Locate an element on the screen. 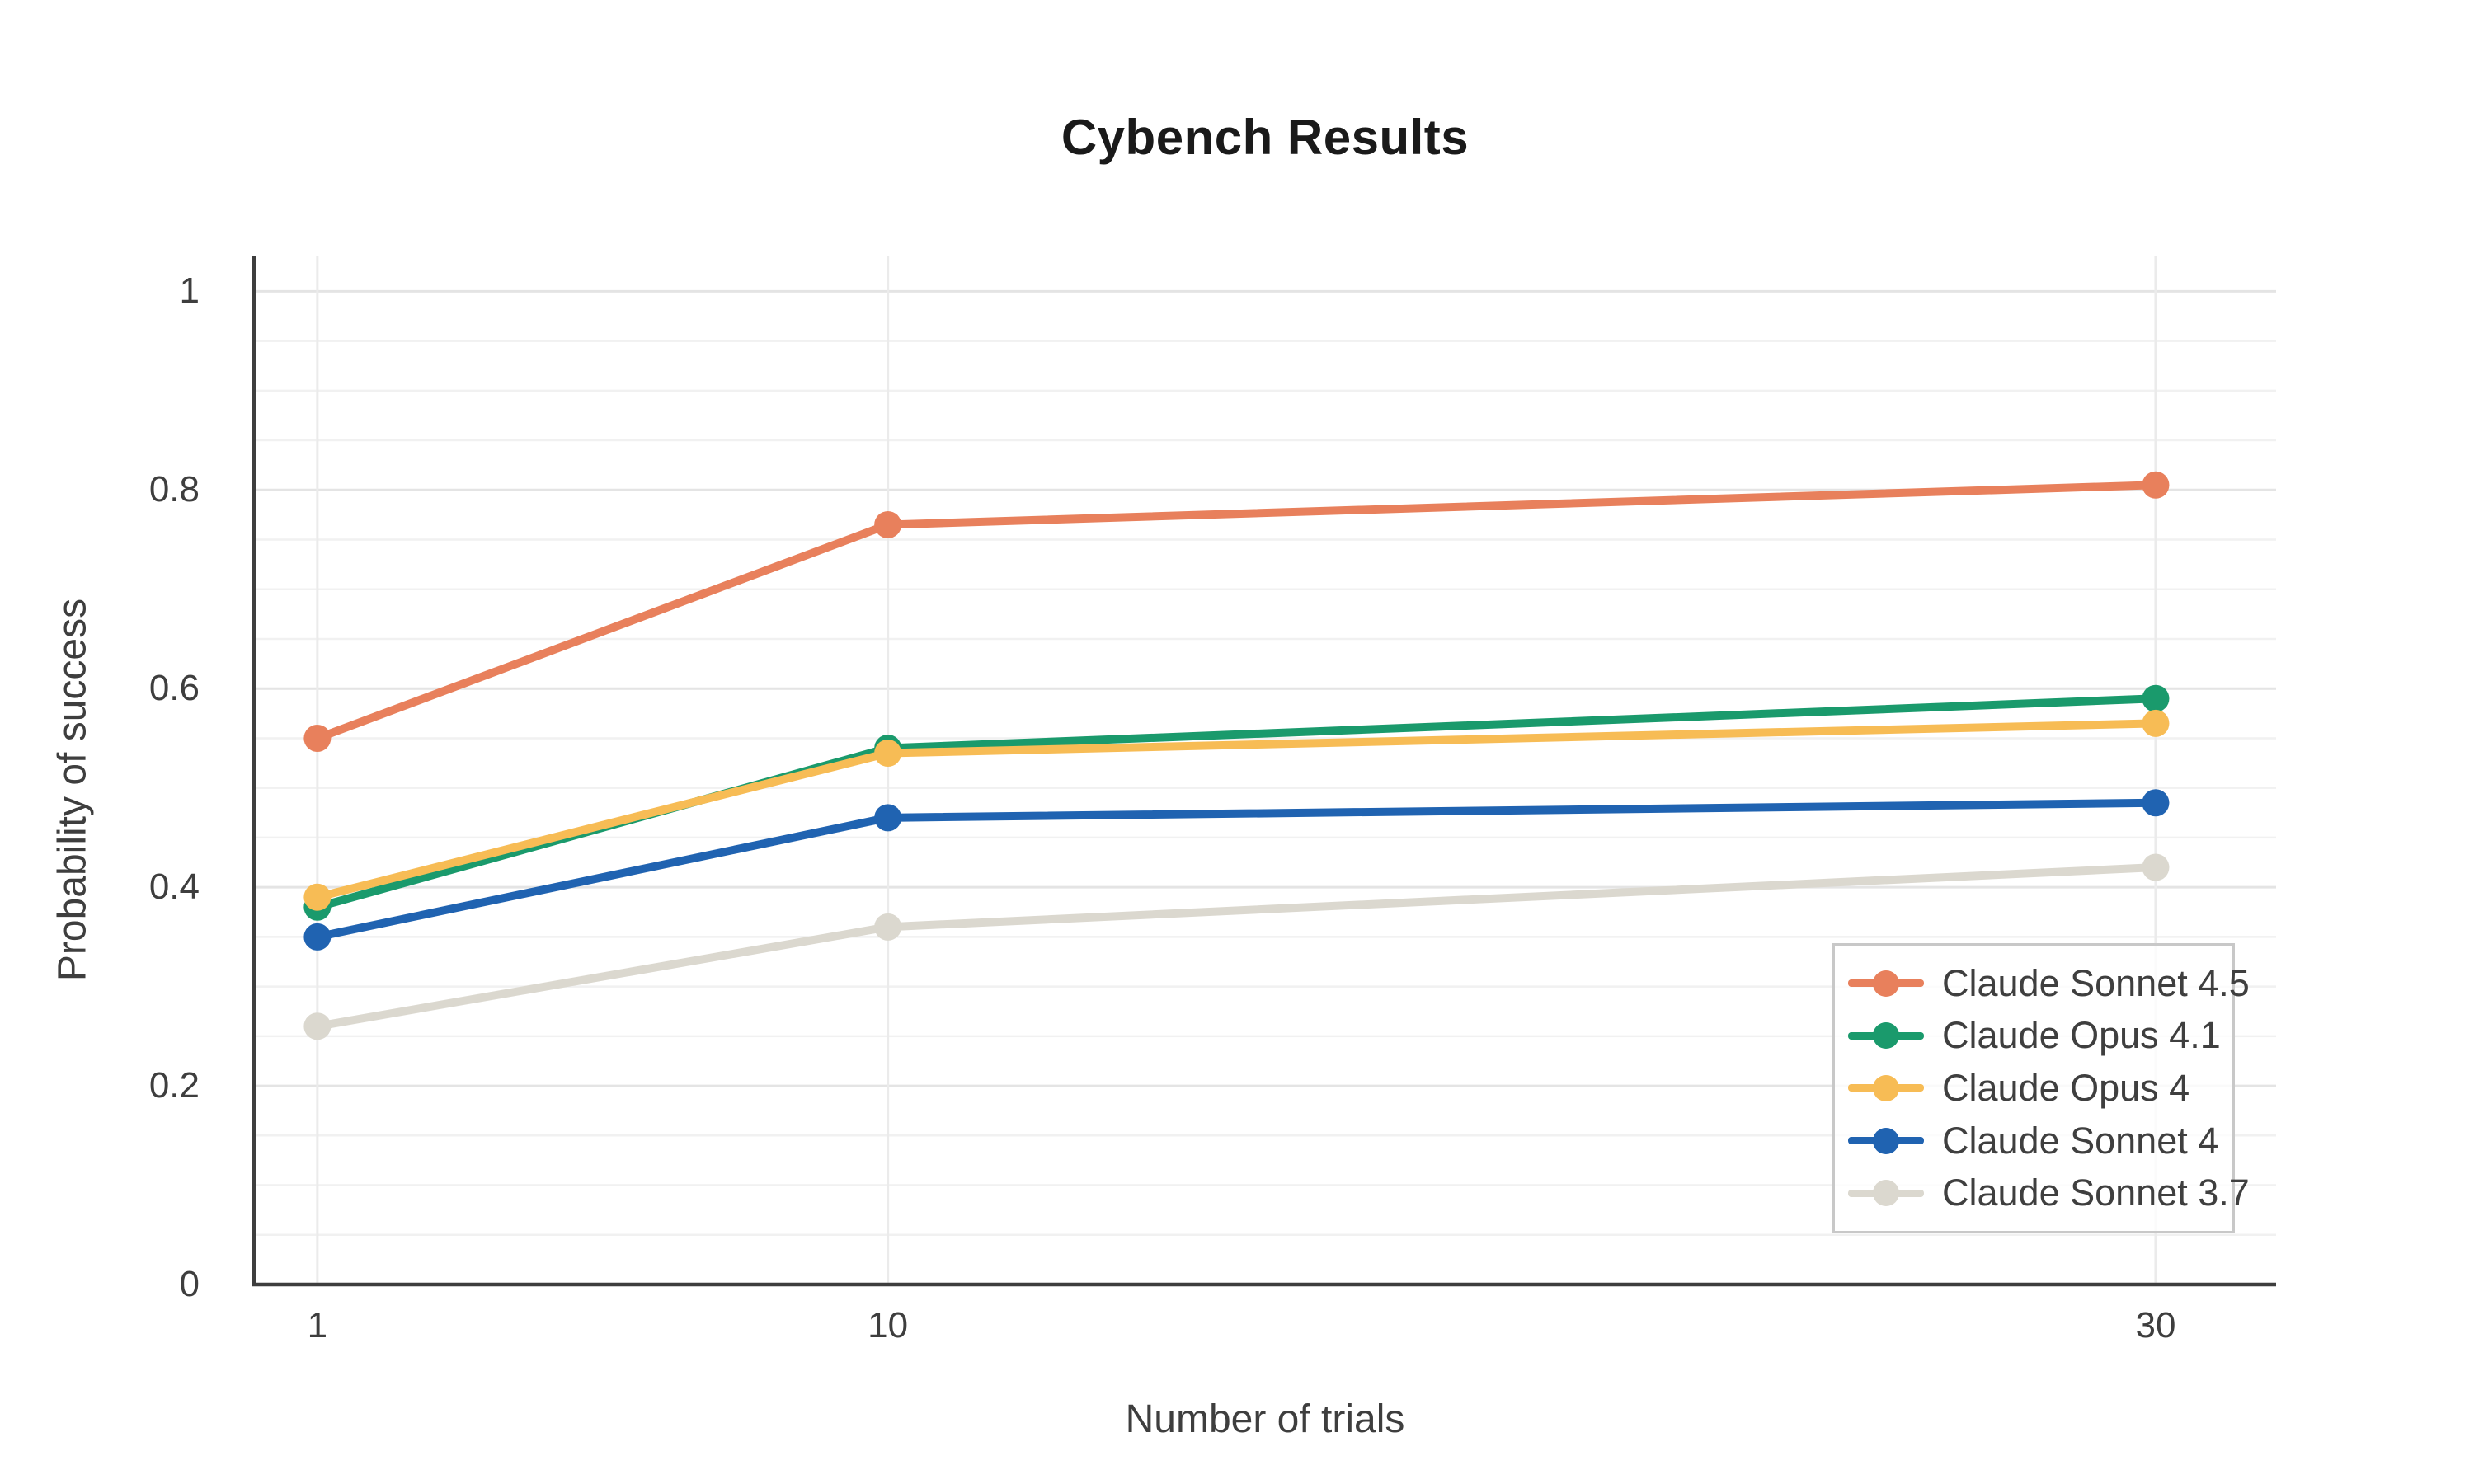  legend-item-claude-opus-4-1: Claude Opus 4.1 is located at coordinates (2036, 1035).